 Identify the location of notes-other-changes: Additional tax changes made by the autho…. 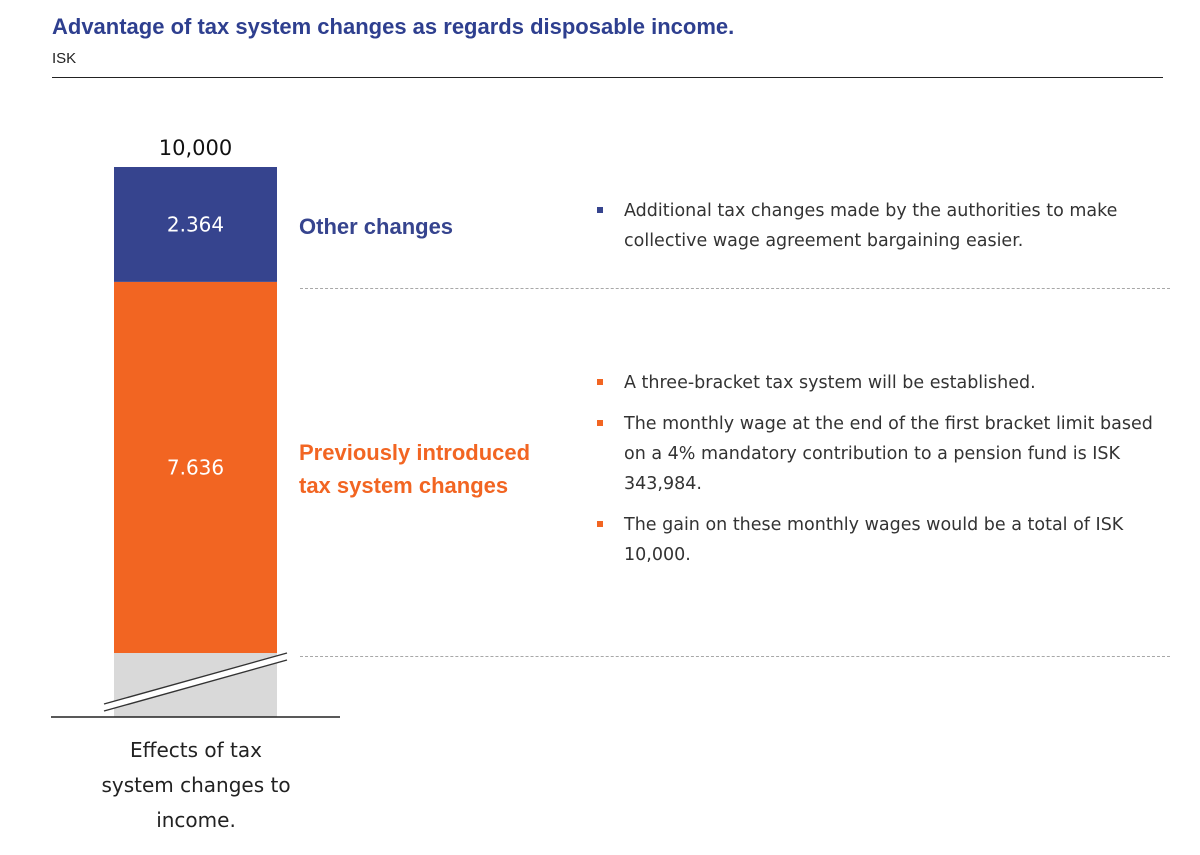
(876, 231).